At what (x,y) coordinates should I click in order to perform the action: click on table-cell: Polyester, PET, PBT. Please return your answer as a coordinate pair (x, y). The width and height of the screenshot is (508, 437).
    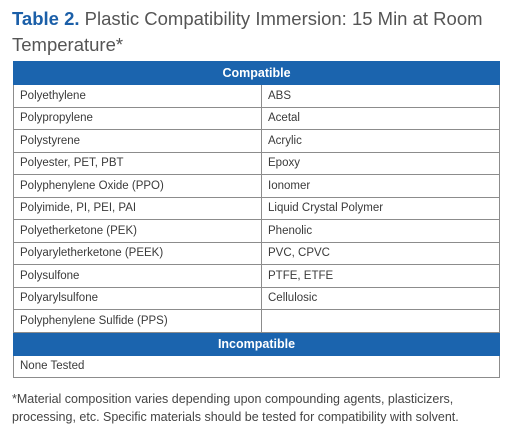
    Looking at the image, I should click on (137, 163).